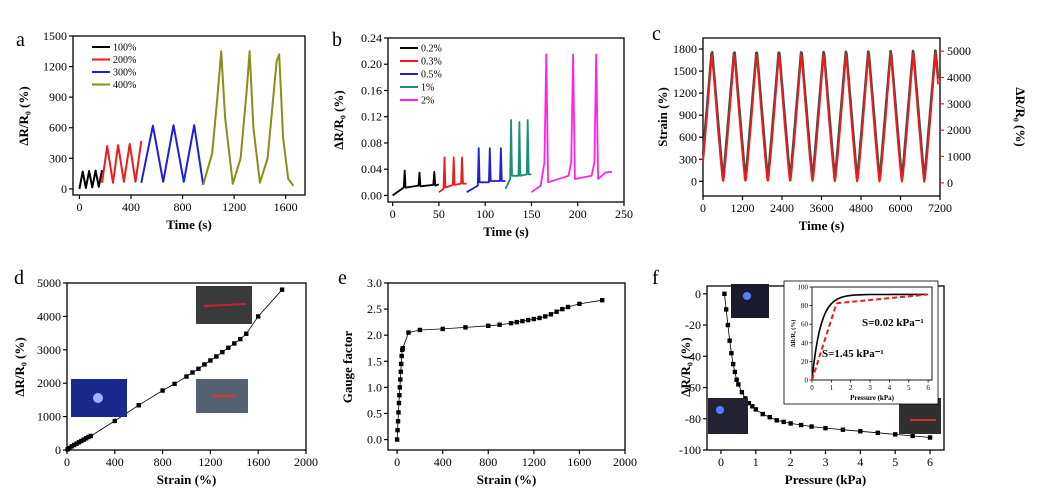 This screenshot has width=1043, height=503. Describe the element at coordinates (959, 78) in the screenshot. I see `y-right-tick-label: 4000` at that location.